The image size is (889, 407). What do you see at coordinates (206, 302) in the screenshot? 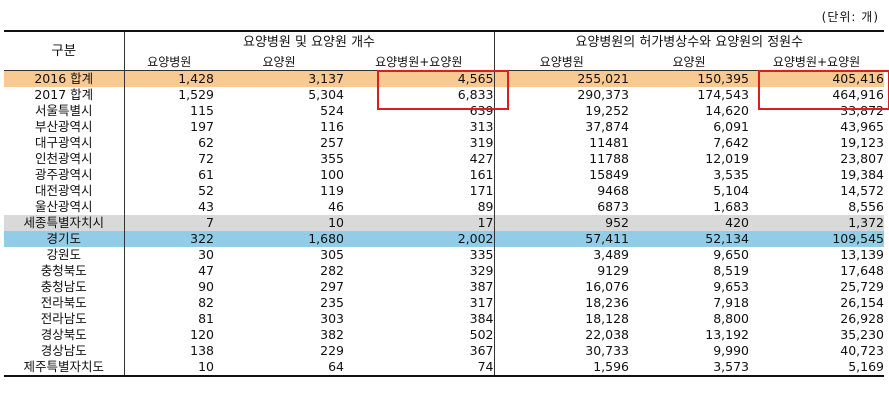
I see `row-value-cell: 82` at bounding box center [206, 302].